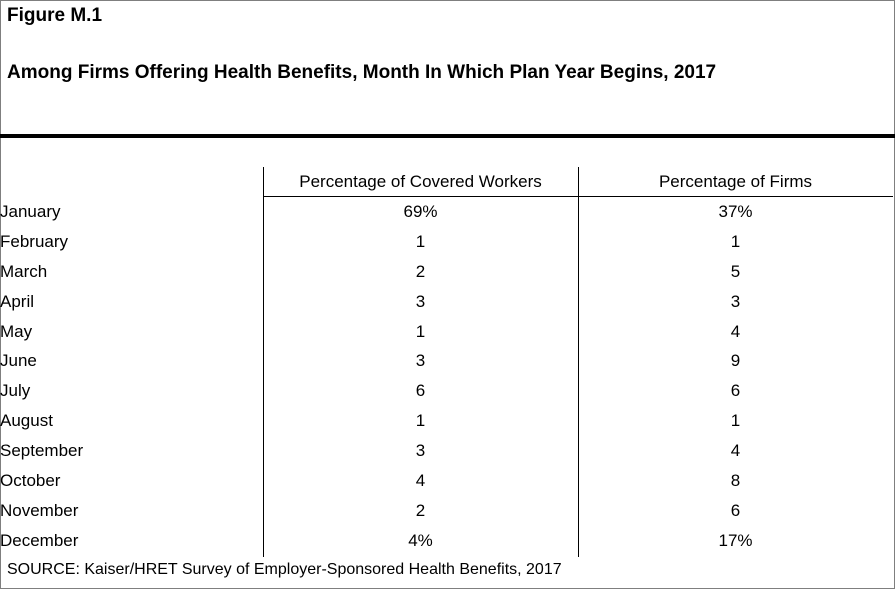 This screenshot has height=589, width=895. What do you see at coordinates (735, 361) in the screenshot?
I see `firms-cell: 9` at bounding box center [735, 361].